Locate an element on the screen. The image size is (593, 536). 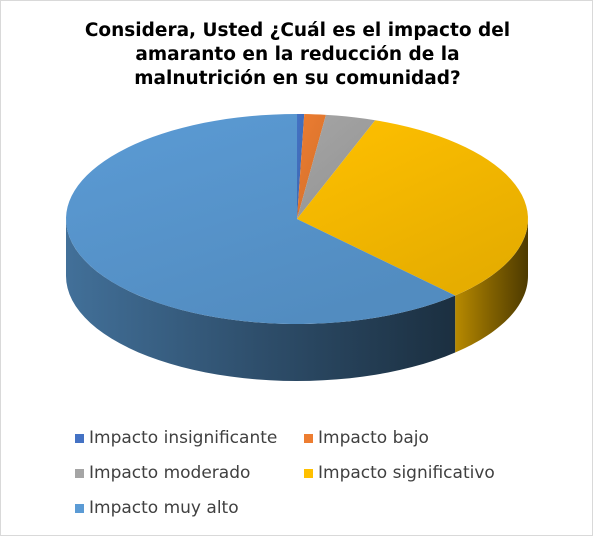
pie-slice-impacto-significativo is located at coordinates (412, 208).